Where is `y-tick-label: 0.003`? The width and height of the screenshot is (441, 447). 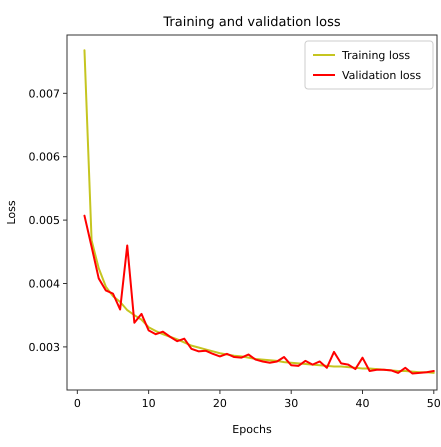
y-tick-label: 0.003 is located at coordinates (44, 347).